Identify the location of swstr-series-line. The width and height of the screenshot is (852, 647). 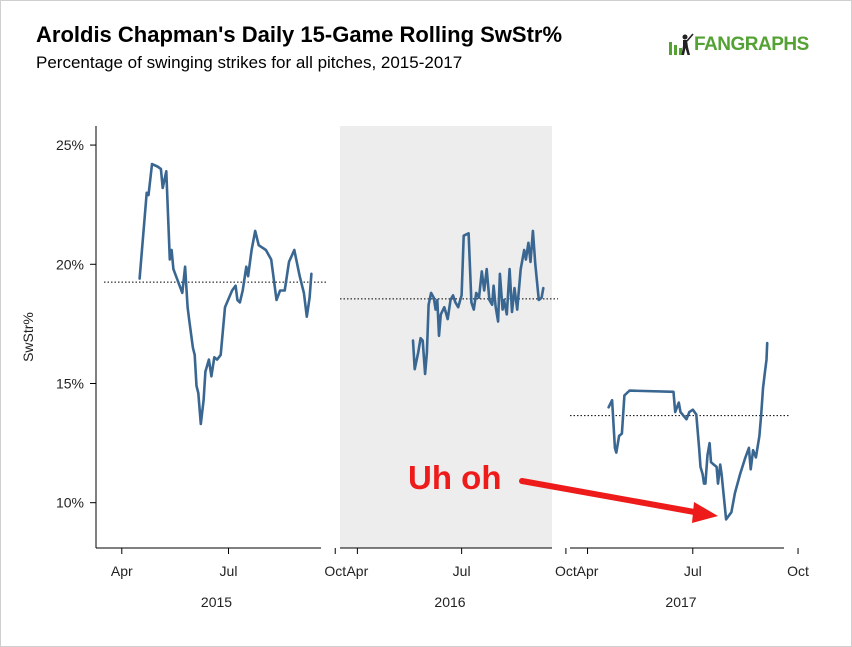
(225, 294).